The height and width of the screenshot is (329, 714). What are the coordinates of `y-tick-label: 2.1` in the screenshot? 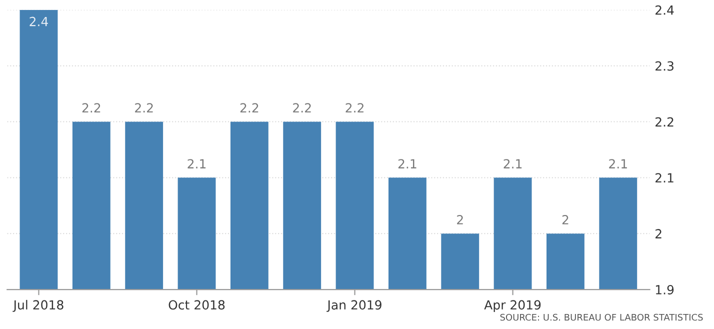 It's located at (665, 177).